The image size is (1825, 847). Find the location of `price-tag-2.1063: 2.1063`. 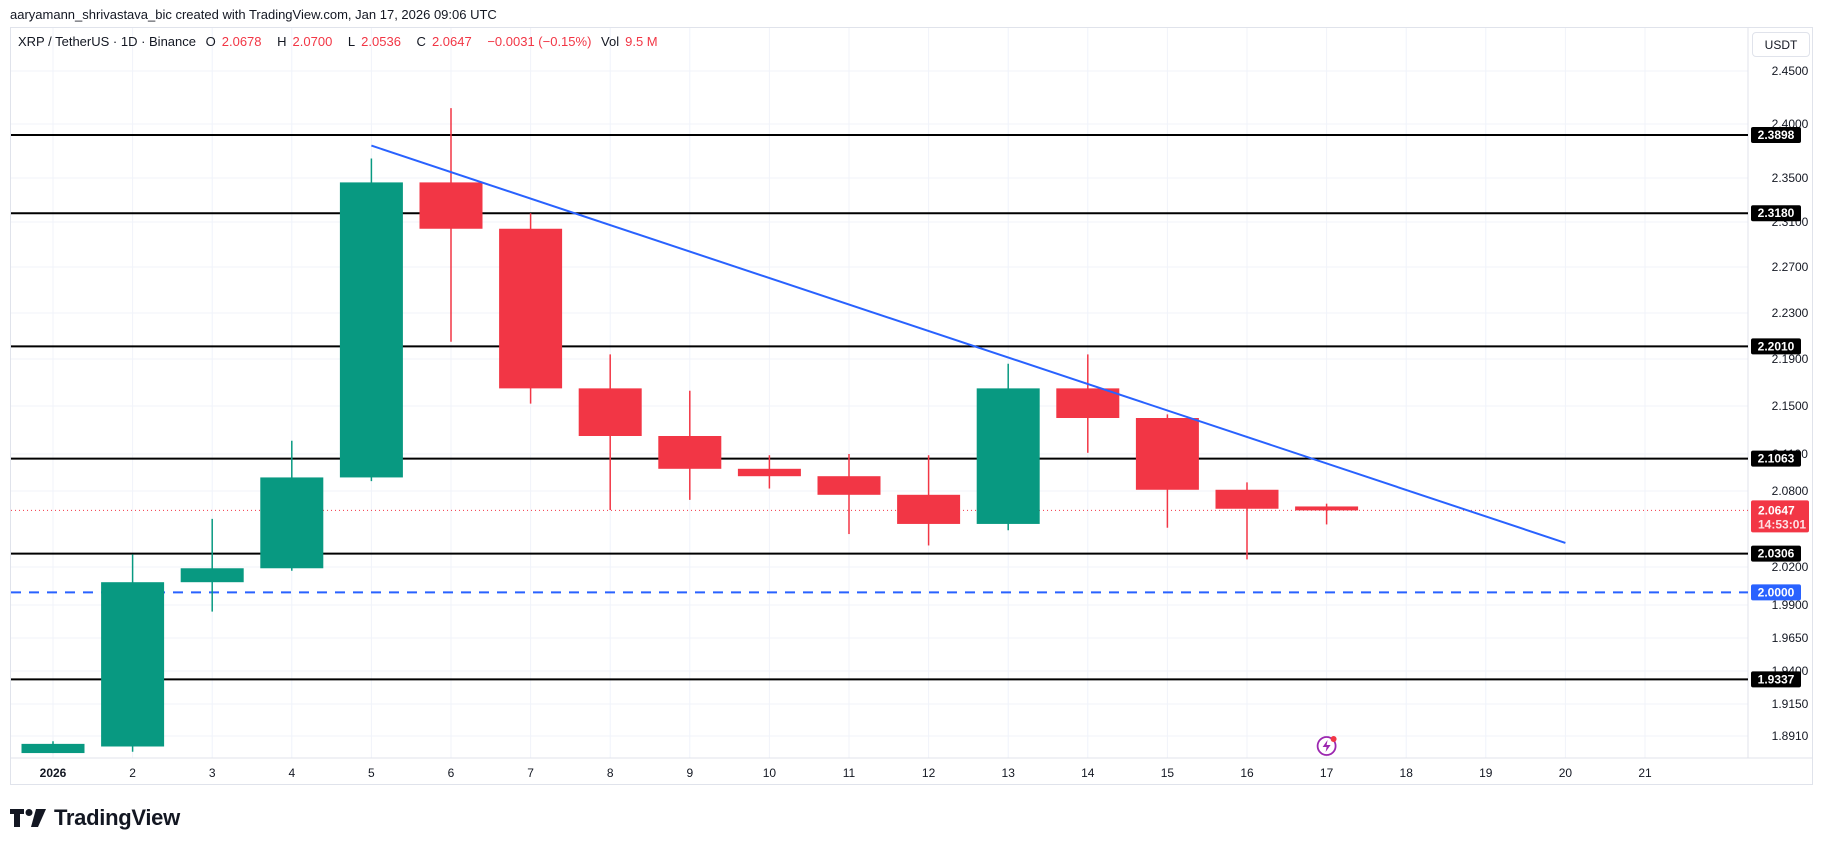

price-tag-2.1063: 2.1063 is located at coordinates (1776, 459).